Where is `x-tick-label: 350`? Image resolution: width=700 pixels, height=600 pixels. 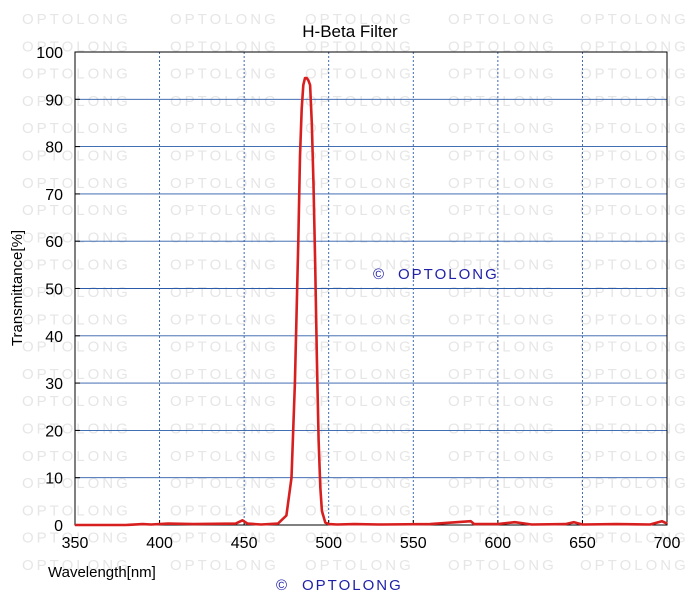 x-tick-label: 350 is located at coordinates (75, 543).